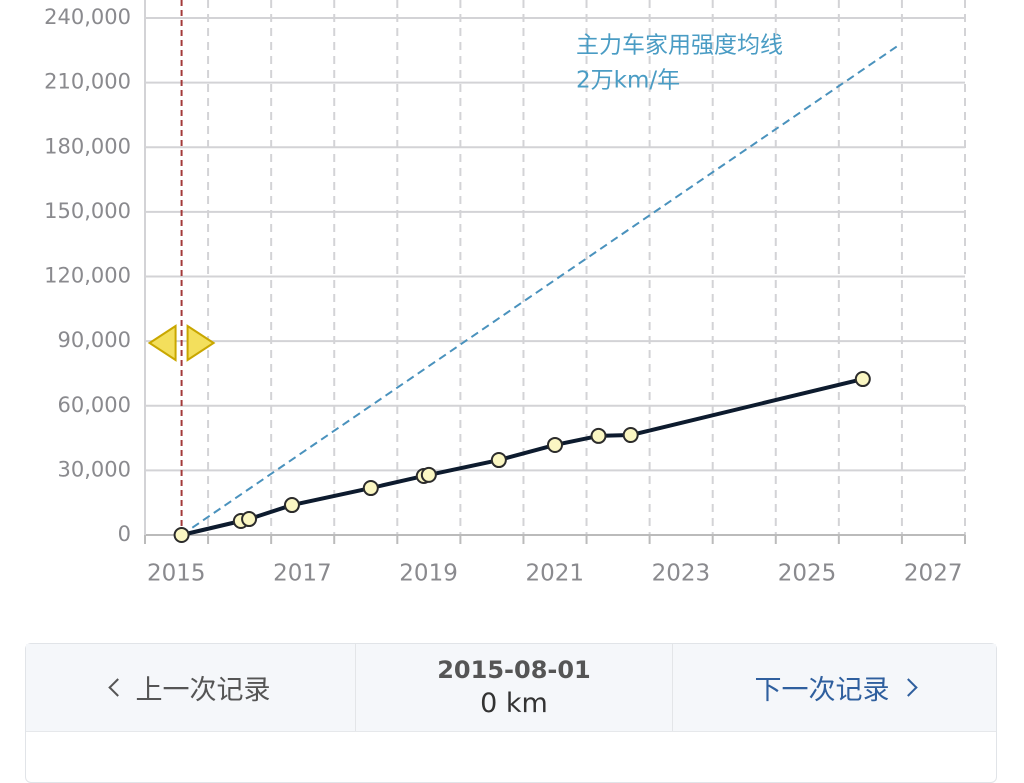  I want to click on next-button: 下一次记录, so click(834, 687).